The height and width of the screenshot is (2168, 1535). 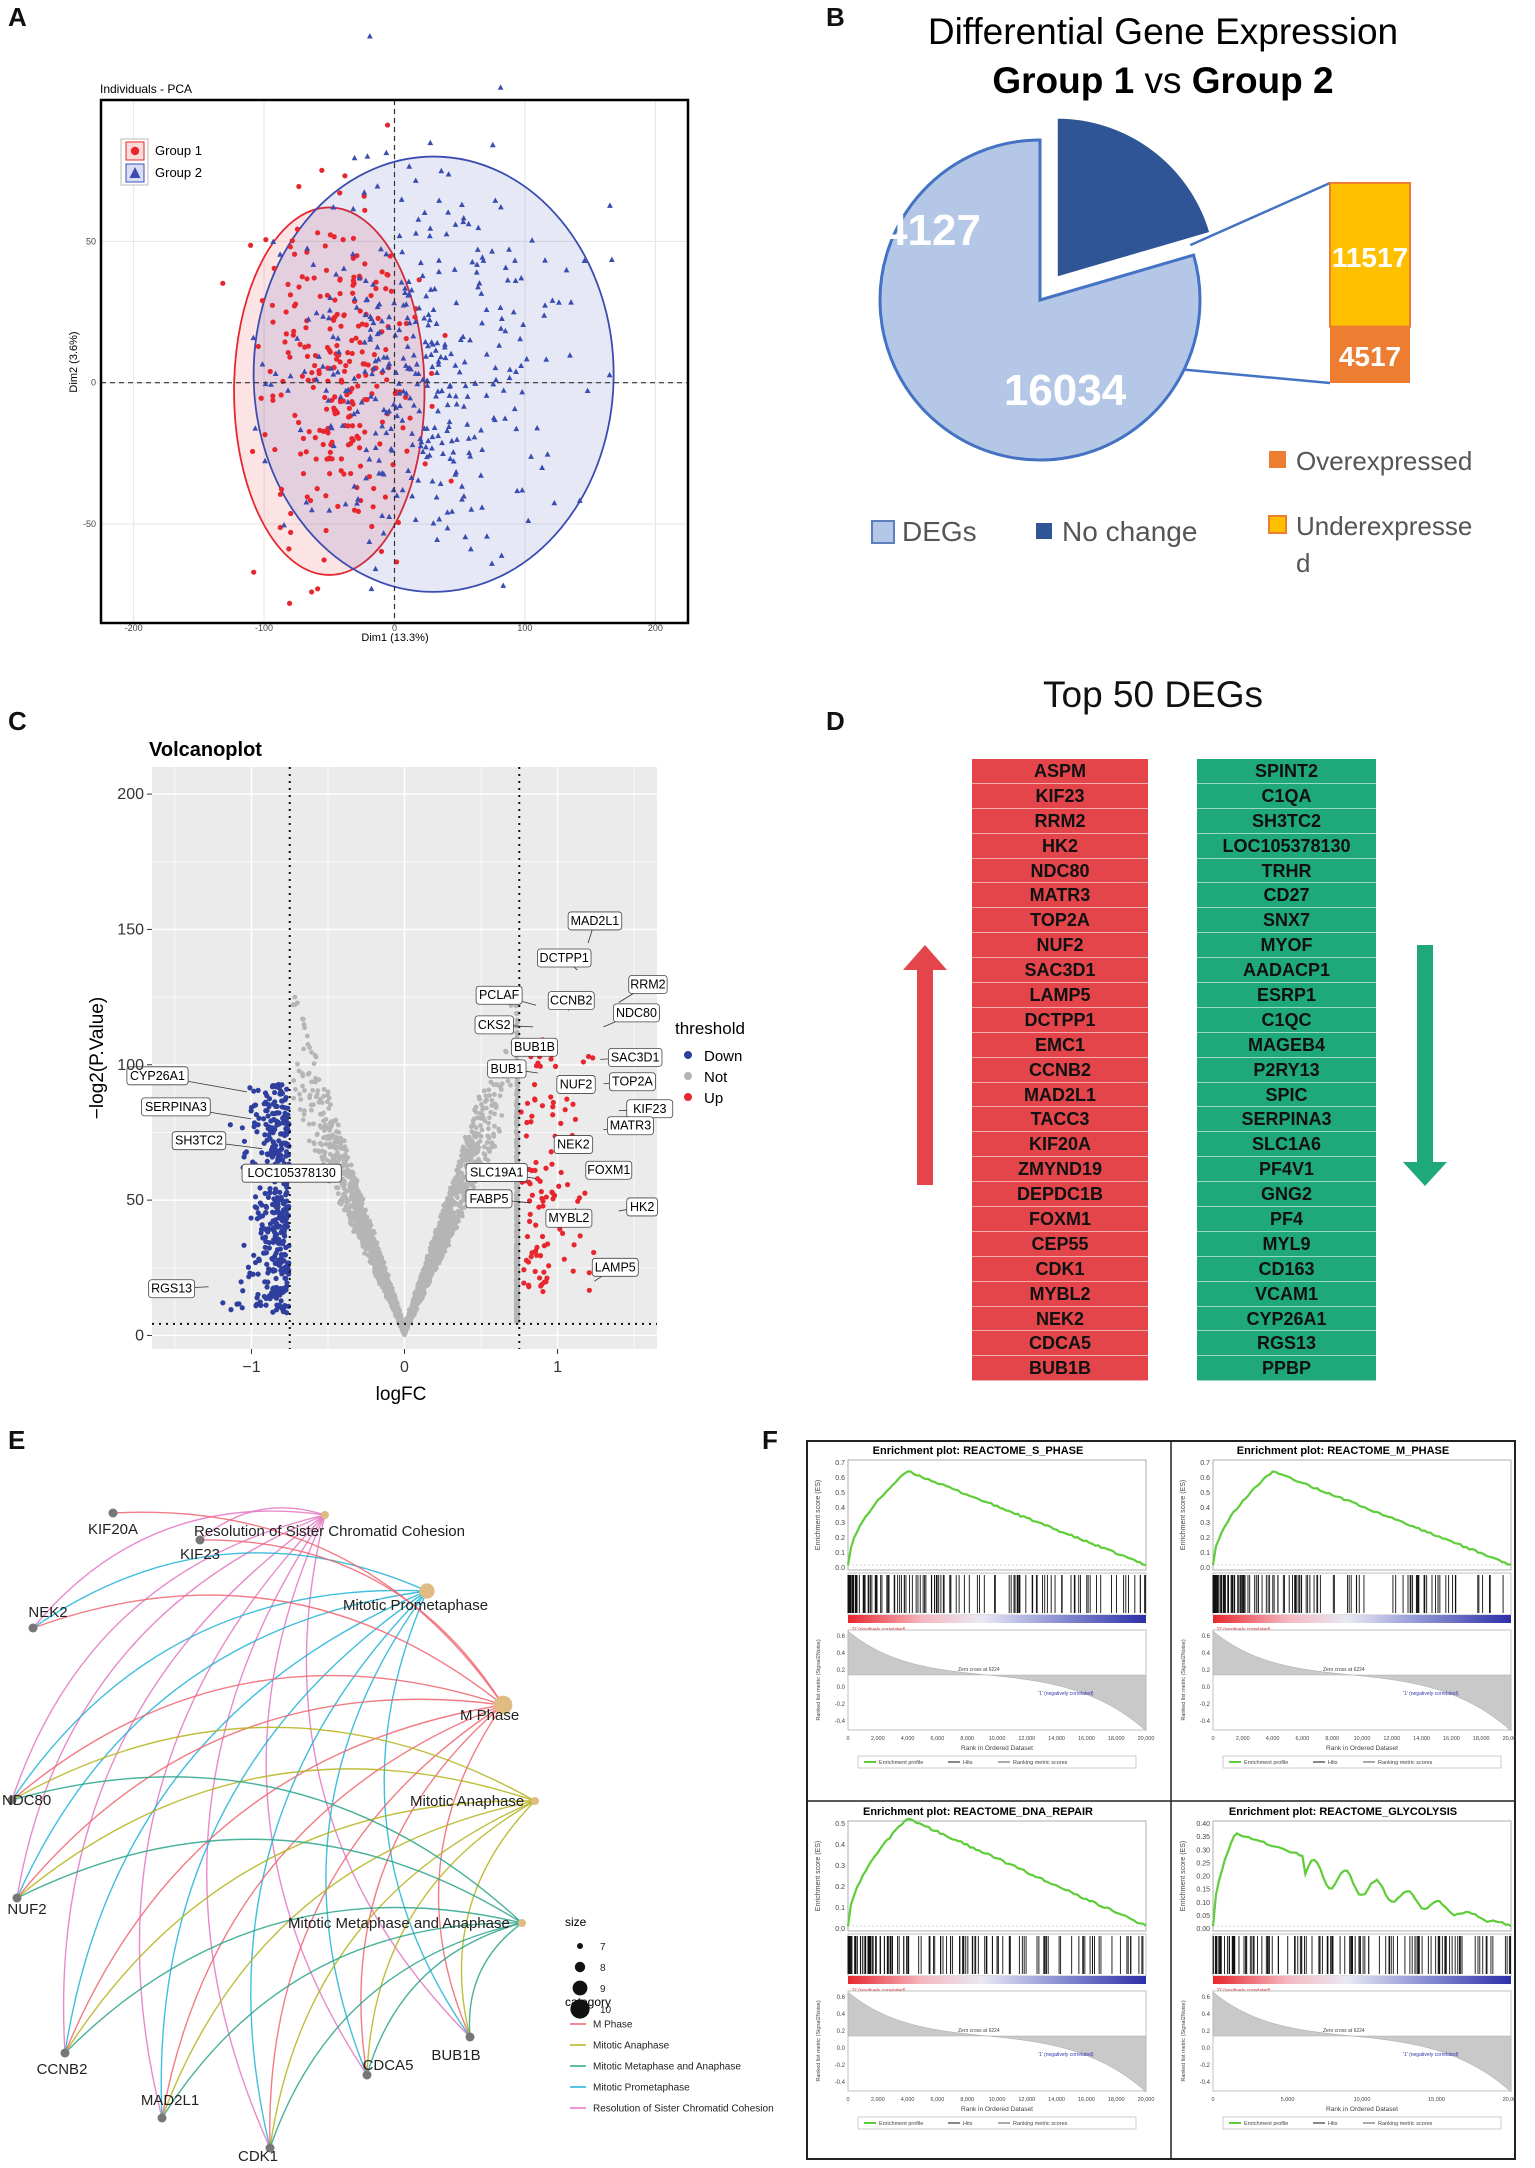 I want to click on pca-xtick: 200, so click(x=655, y=628).